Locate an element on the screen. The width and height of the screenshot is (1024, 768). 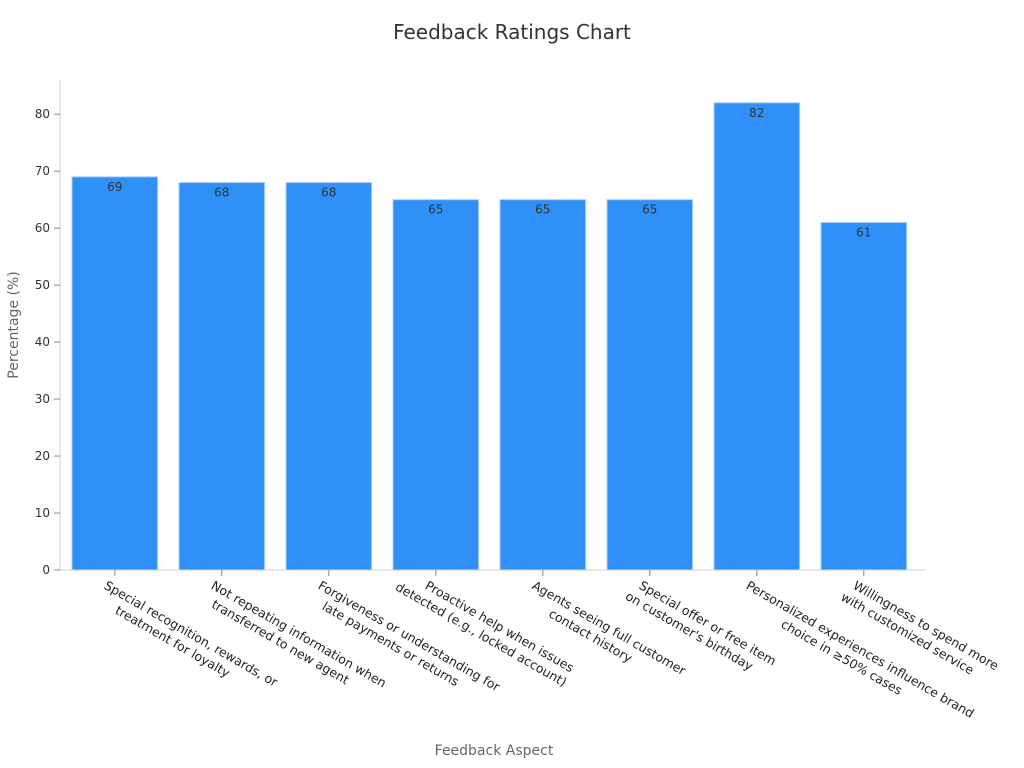
data-label: 82 is located at coordinates (756, 113).